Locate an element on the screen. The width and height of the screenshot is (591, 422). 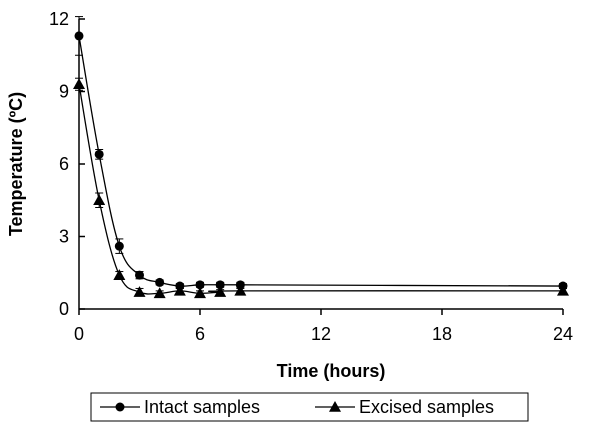
y-axis-label: Temperature (ºC) is located at coordinates (16, 164).